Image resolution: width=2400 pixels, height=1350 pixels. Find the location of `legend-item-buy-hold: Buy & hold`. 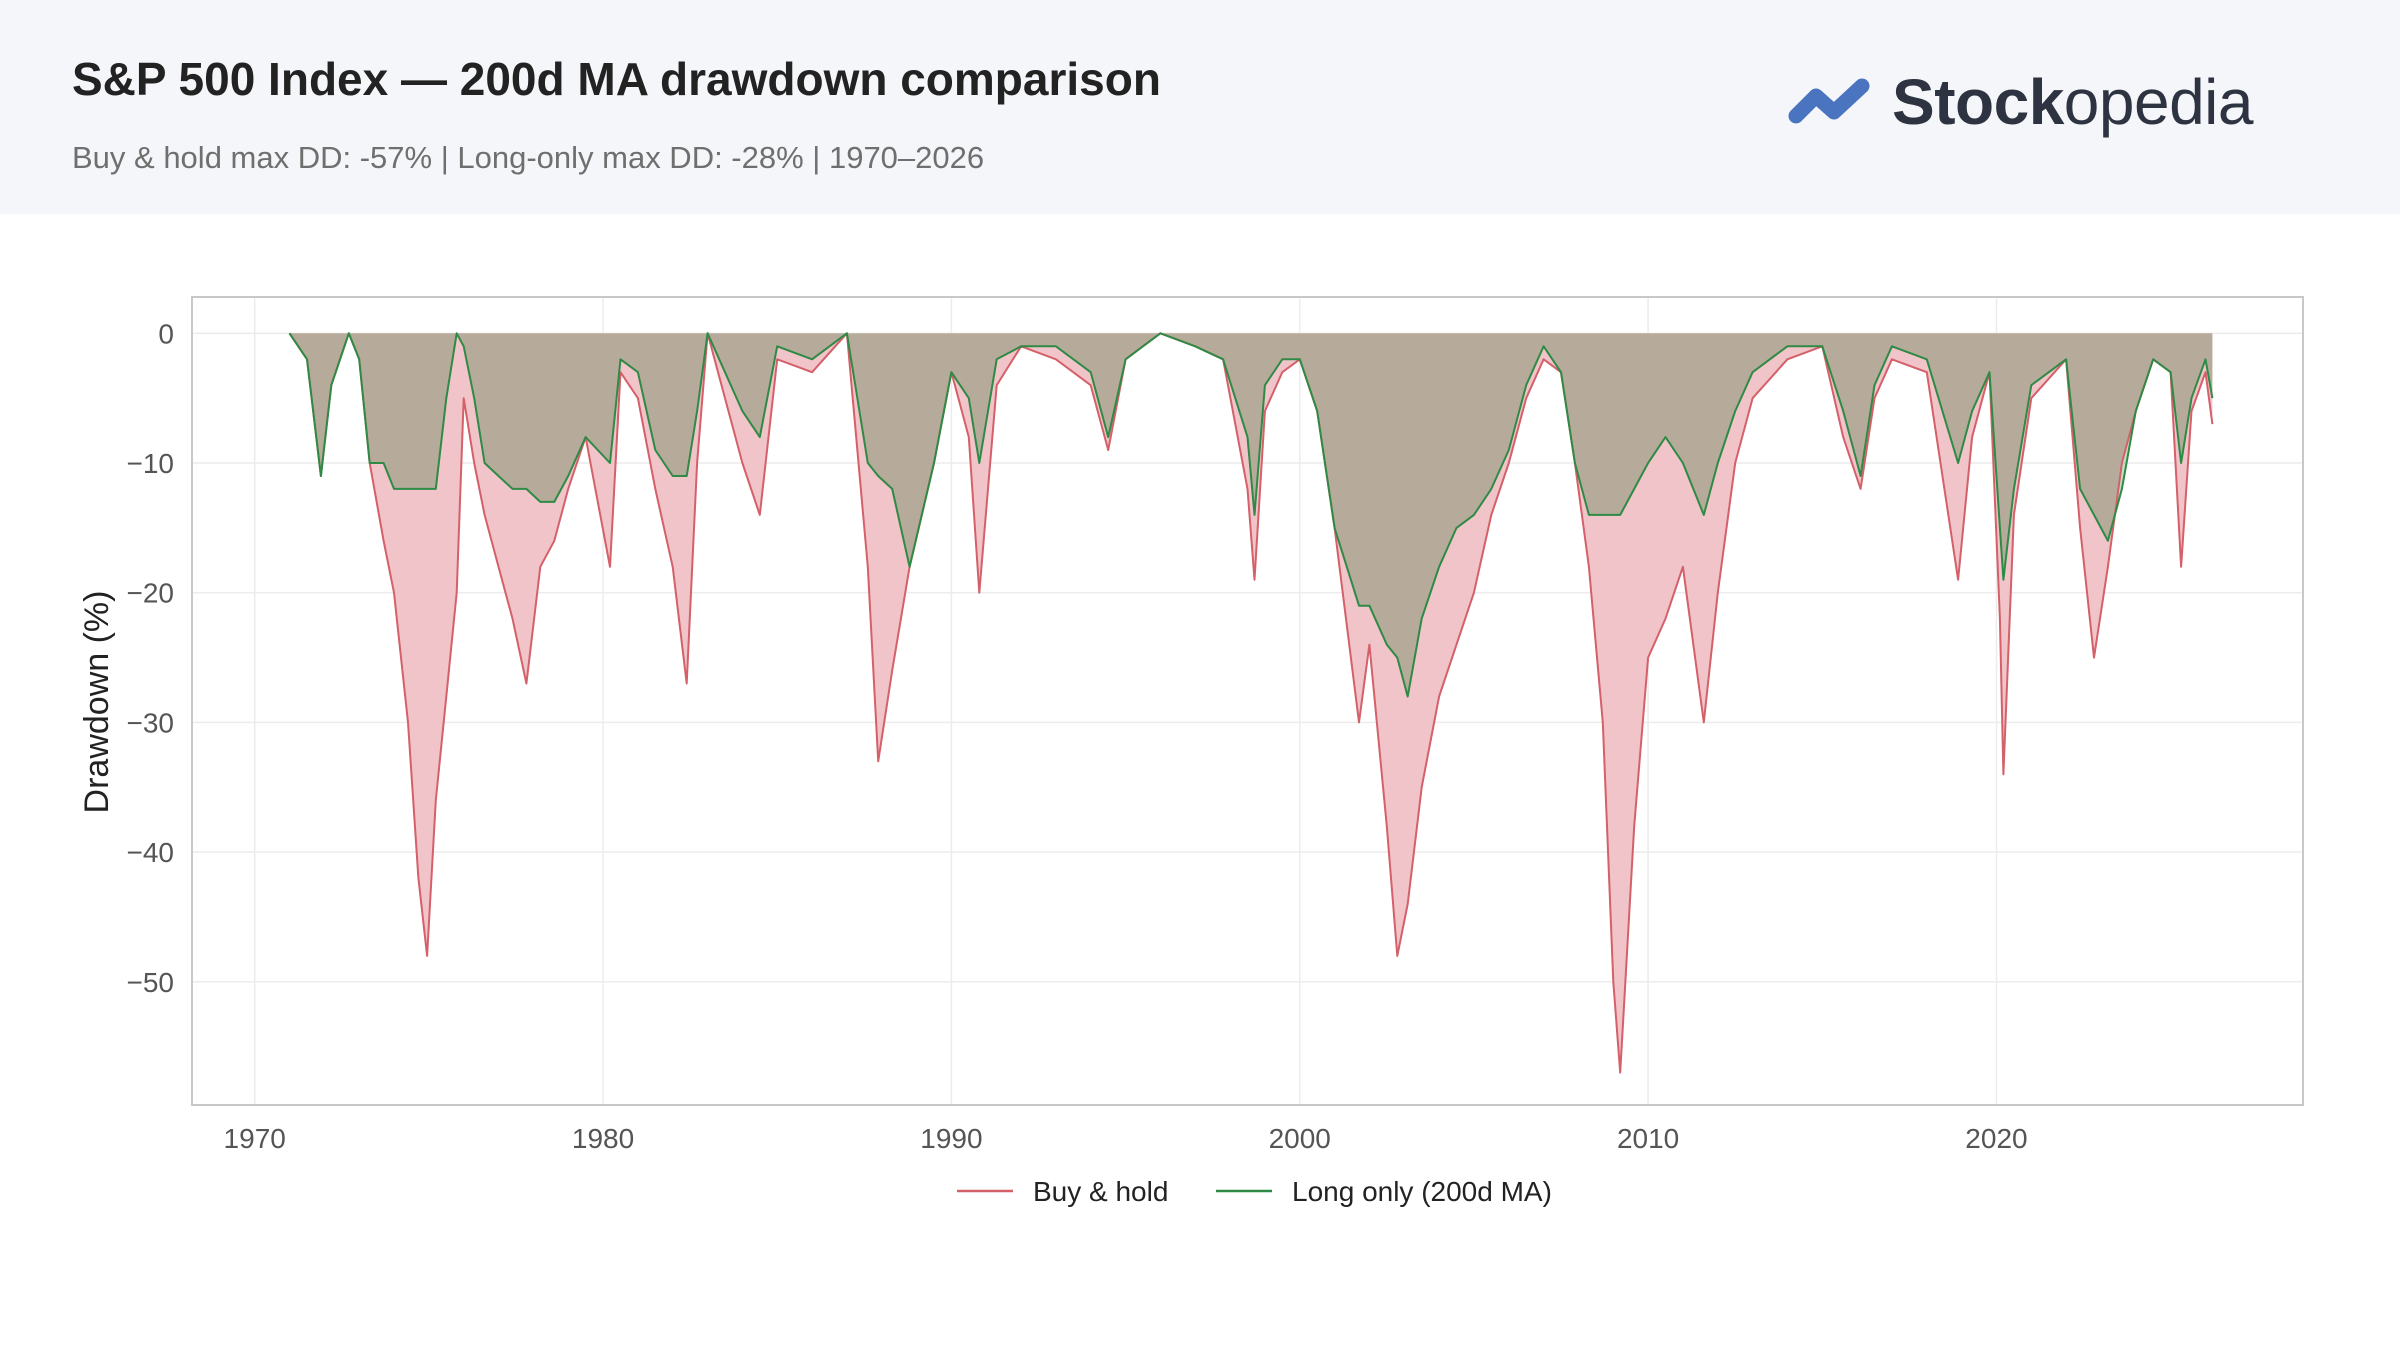

legend-item-buy-hold: Buy & hold is located at coordinates (1062, 1191).